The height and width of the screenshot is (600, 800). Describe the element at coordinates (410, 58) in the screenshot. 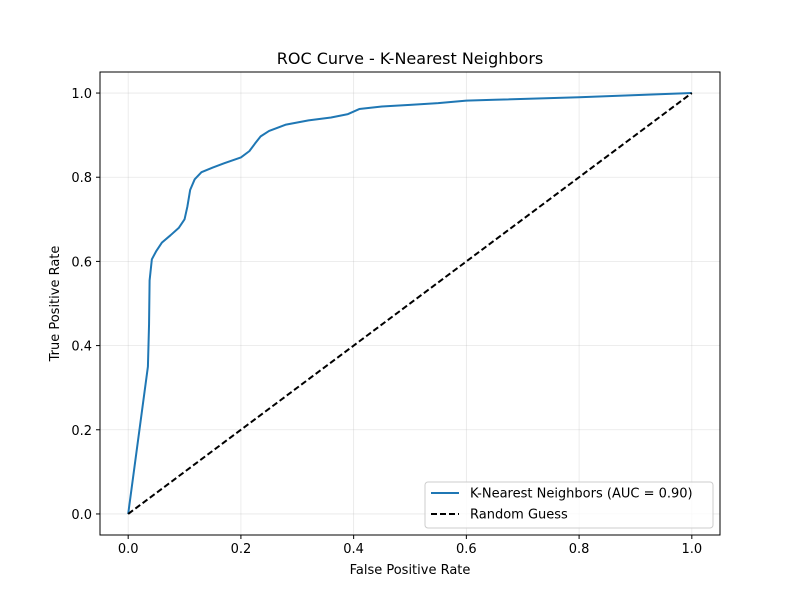

I see `chart-title: ROC Curve - K-Nearest Neighbors` at that location.